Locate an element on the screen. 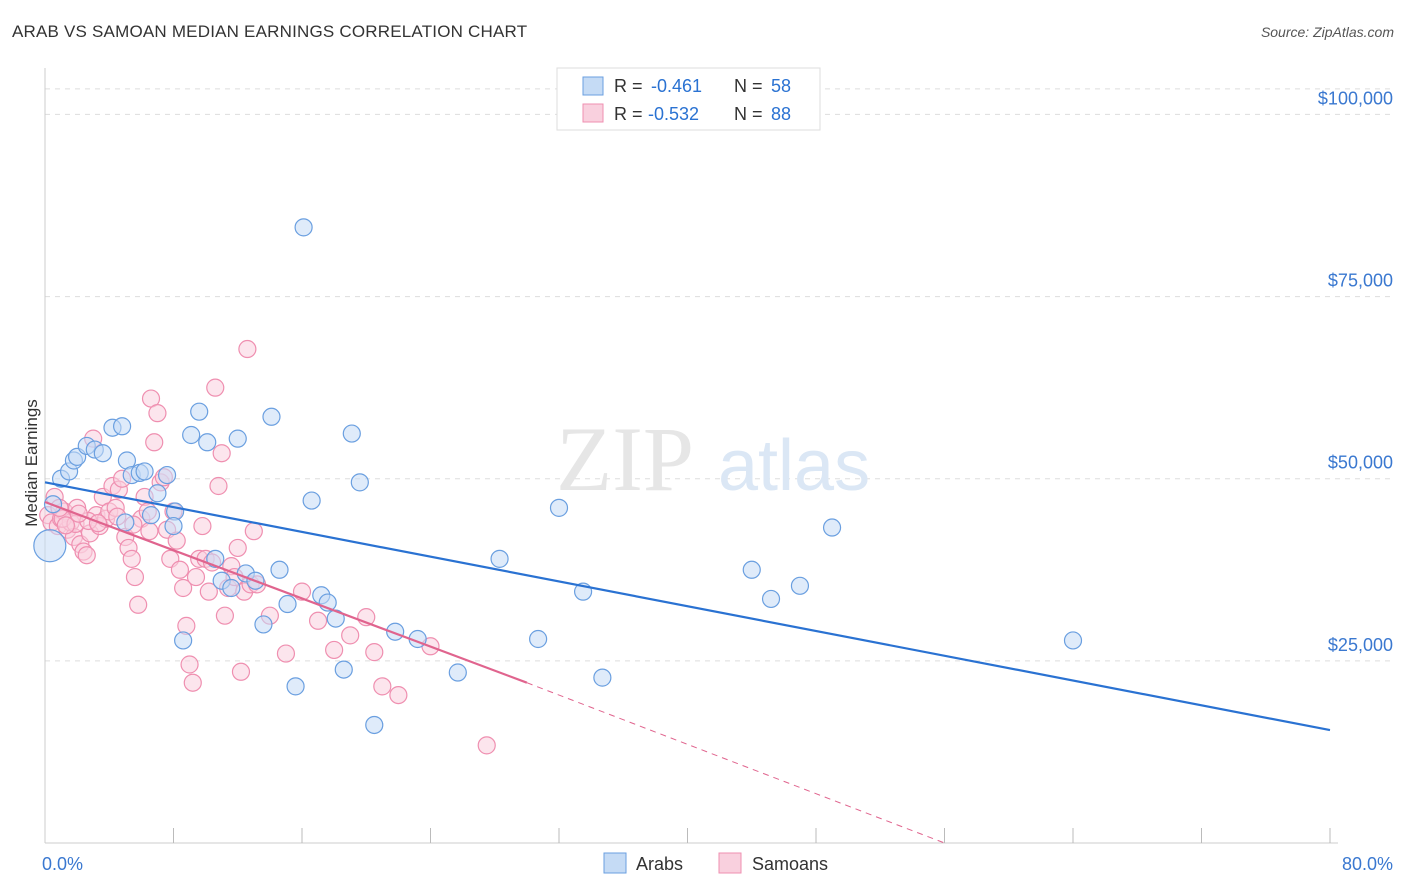 The image size is (1406, 892). legend-item-samoans: Samoans is located at coordinates (773, 863).